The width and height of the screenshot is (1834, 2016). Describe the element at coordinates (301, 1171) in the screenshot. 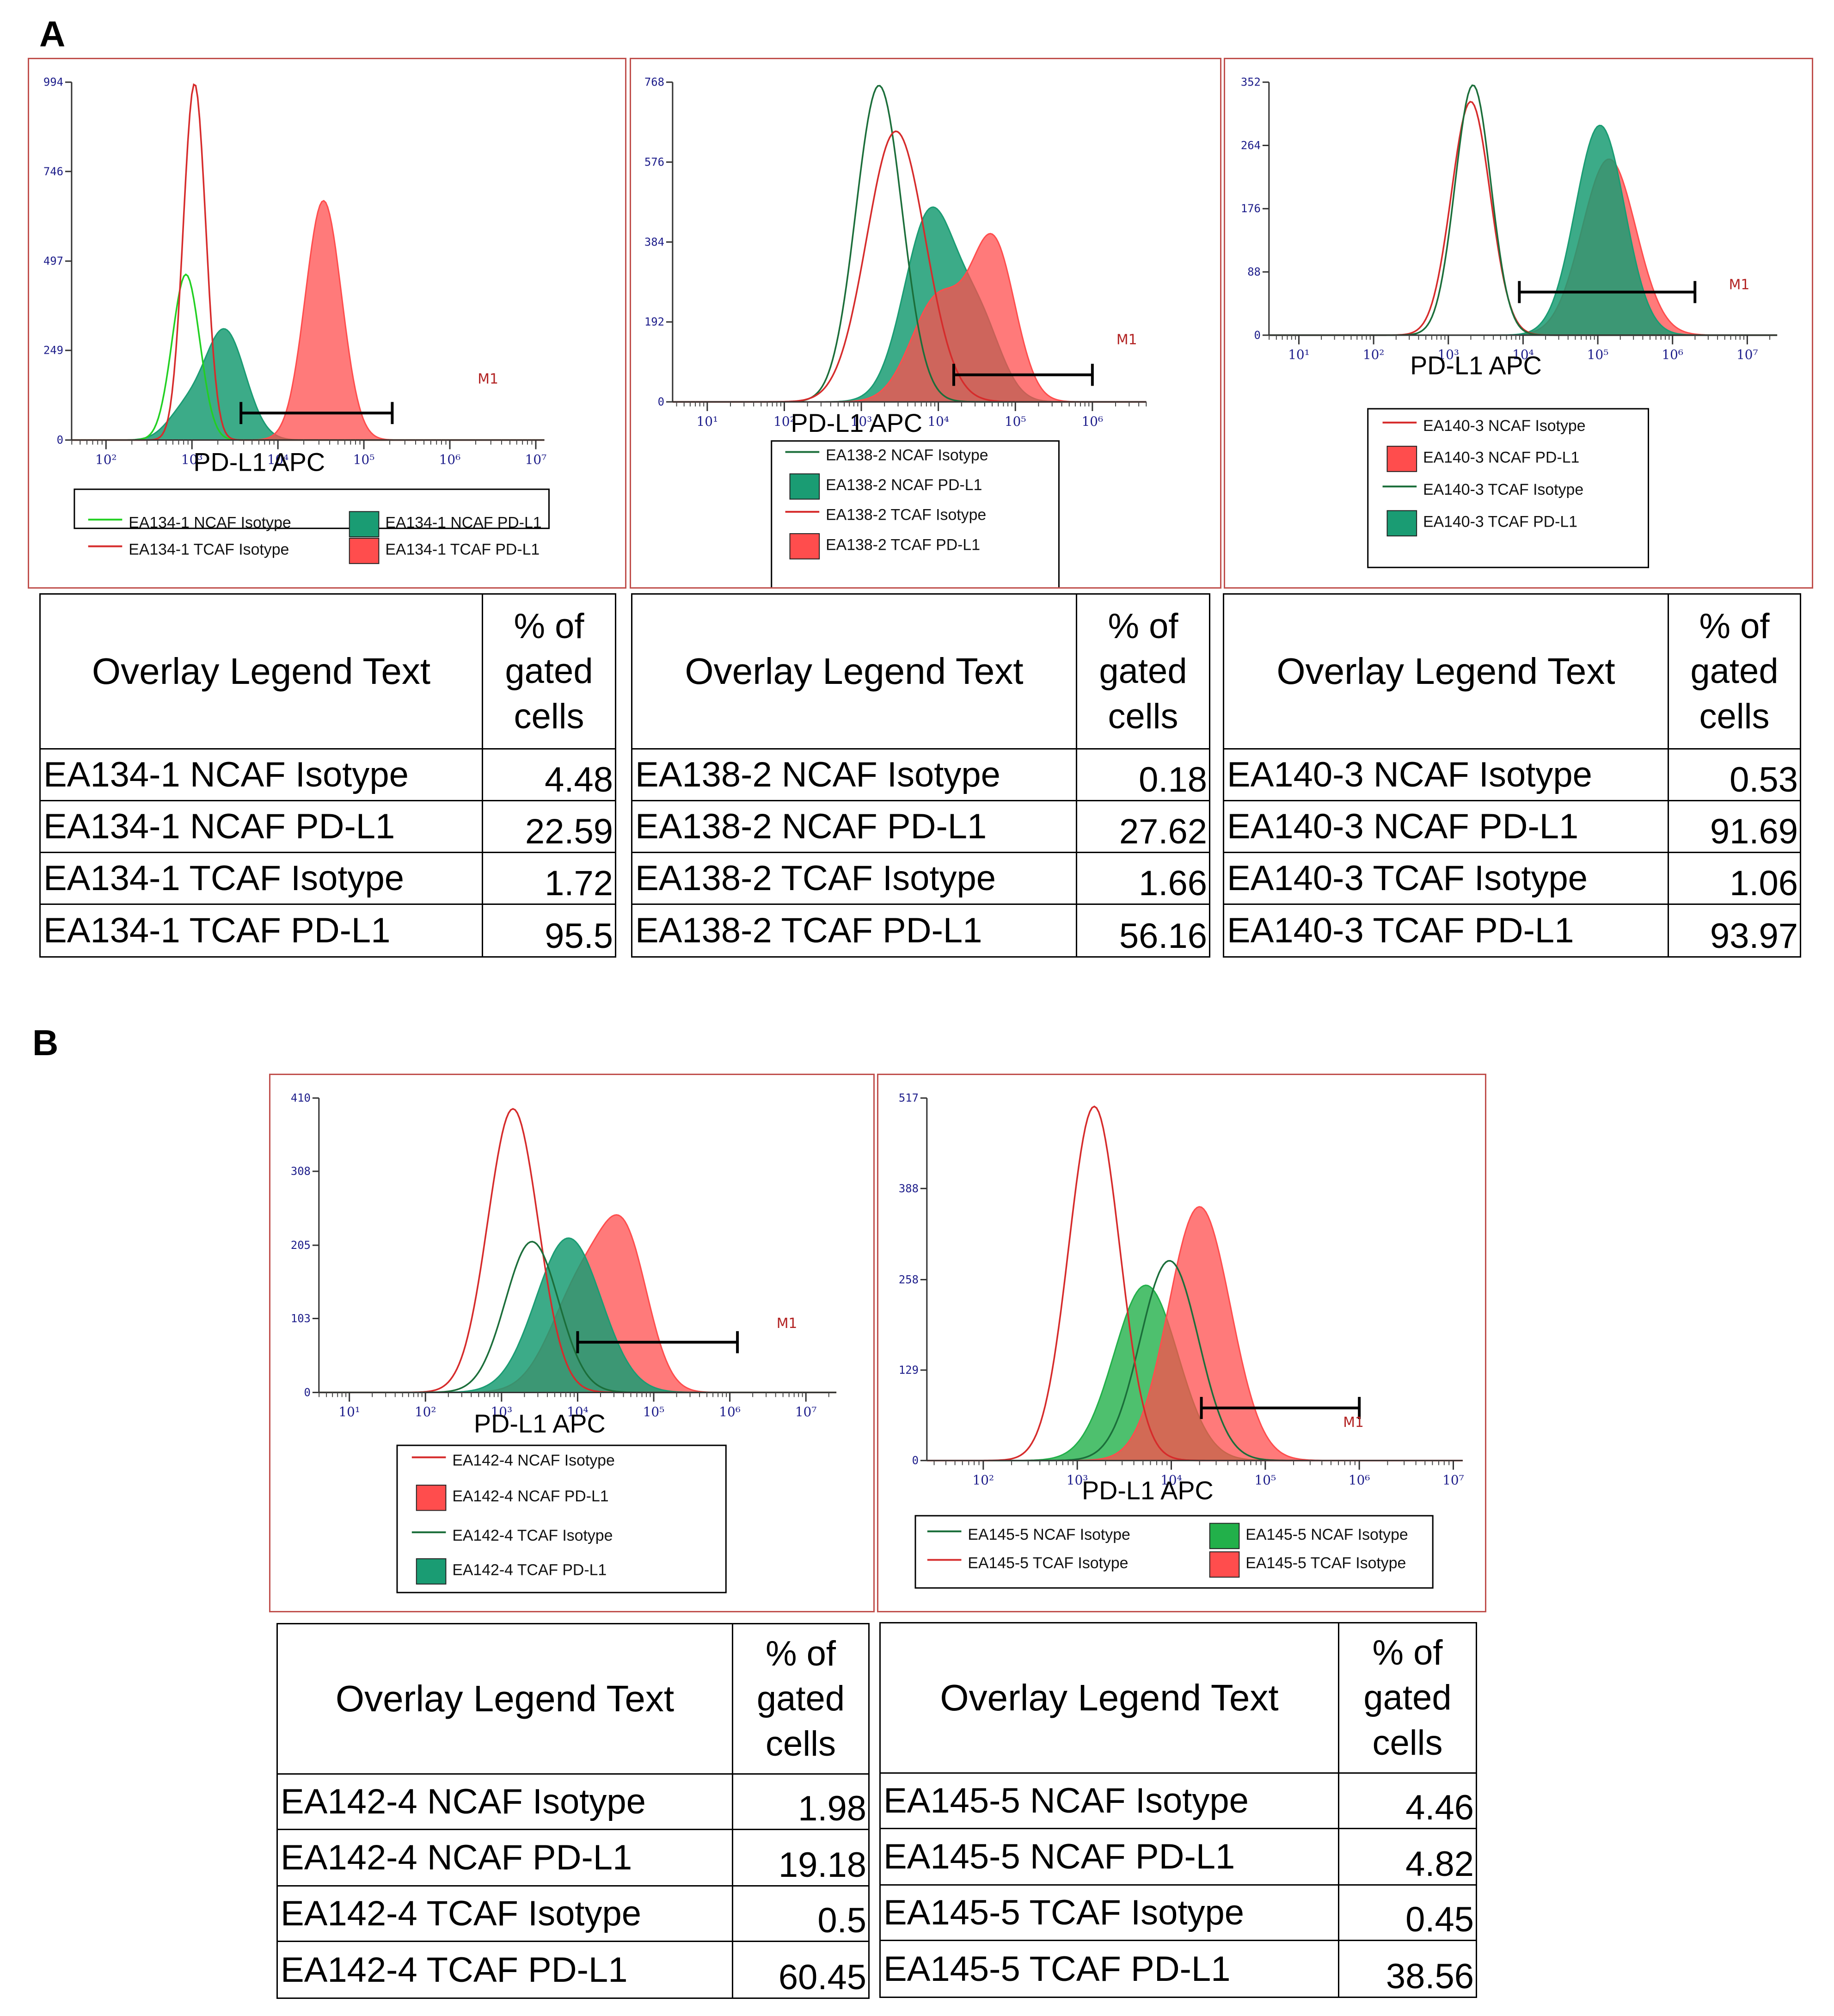

I see `y-tick-label: 308` at that location.